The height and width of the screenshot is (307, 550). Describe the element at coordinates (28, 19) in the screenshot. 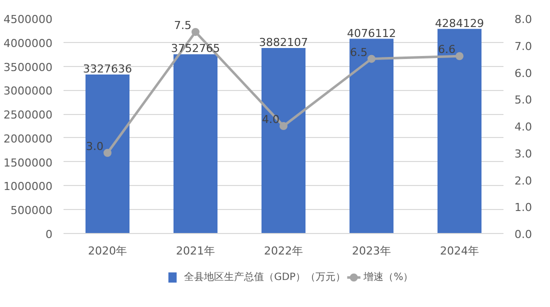

I see `y-tick-label: 4500000` at that location.